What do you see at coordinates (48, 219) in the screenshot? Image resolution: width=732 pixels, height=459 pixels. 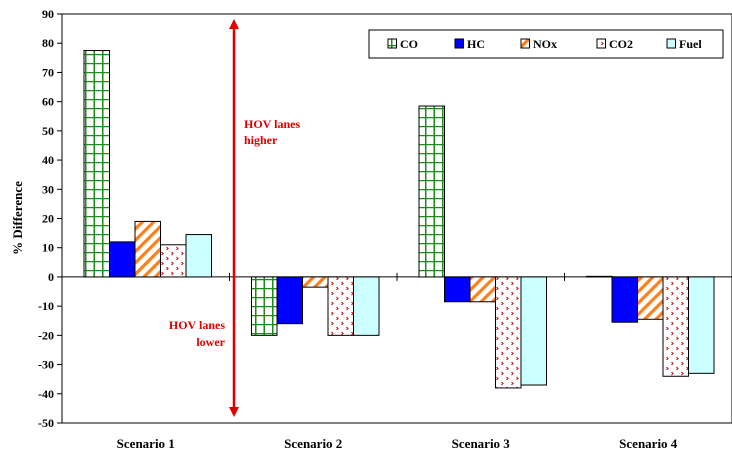 I see `y-tick-label: 20` at bounding box center [48, 219].